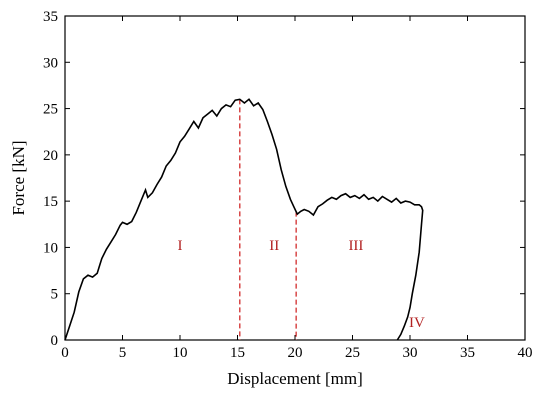  Describe the element at coordinates (50, 17) in the screenshot. I see `y-tick-label: 35` at that location.